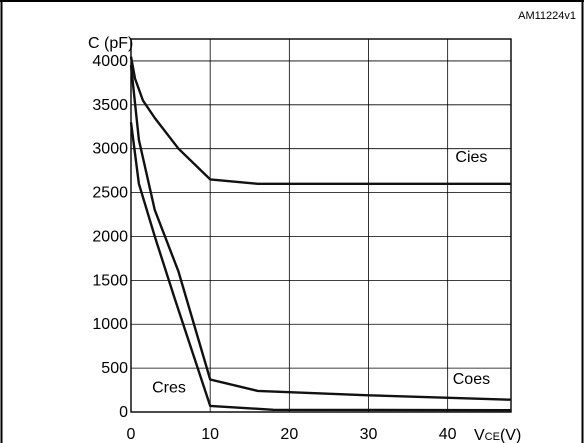  What do you see at coordinates (448, 434) in the screenshot?
I see `x-tick-label-40: 40` at bounding box center [448, 434].